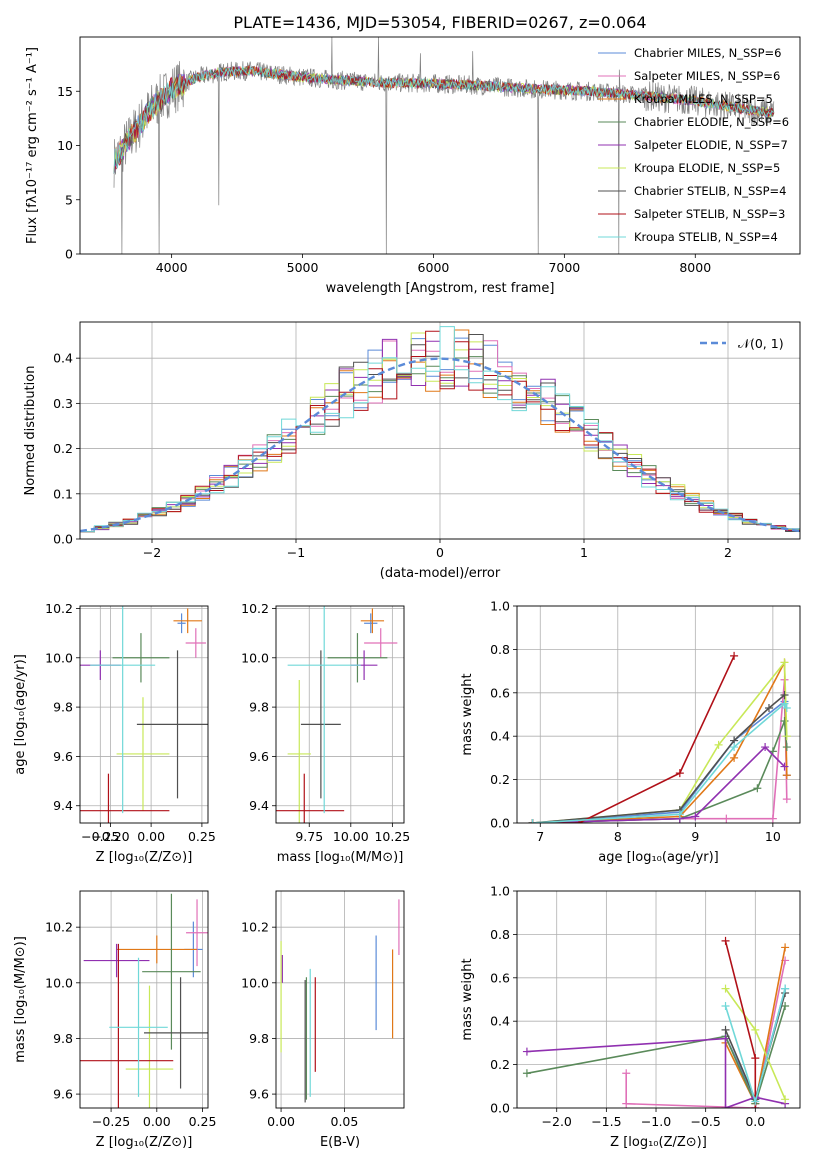  Describe the element at coordinates (440, 573) in the screenshot. I see `x-axis-label: (data-model)/error` at that location.